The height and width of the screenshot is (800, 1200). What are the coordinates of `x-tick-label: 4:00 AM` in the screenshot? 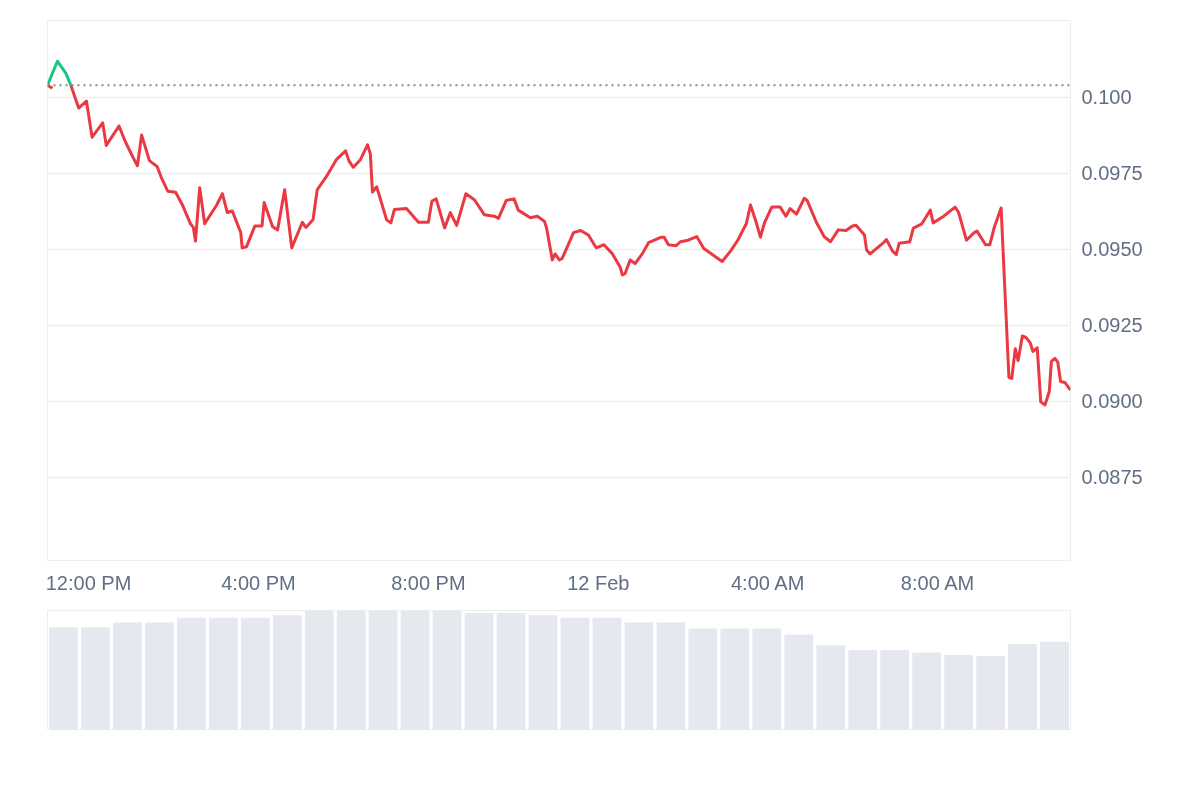 It's located at (767, 582).